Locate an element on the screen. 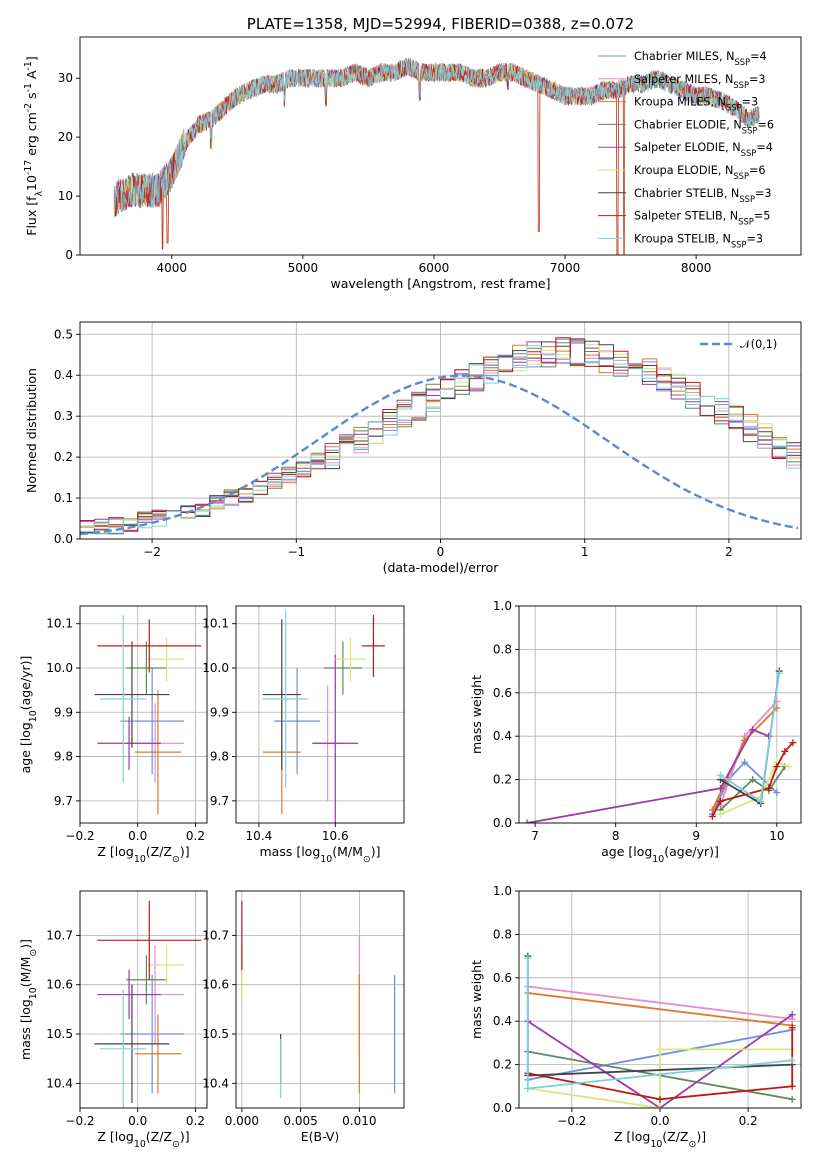  legend-label: Salpeter MILES, NSSP=3 is located at coordinates (700, 81).